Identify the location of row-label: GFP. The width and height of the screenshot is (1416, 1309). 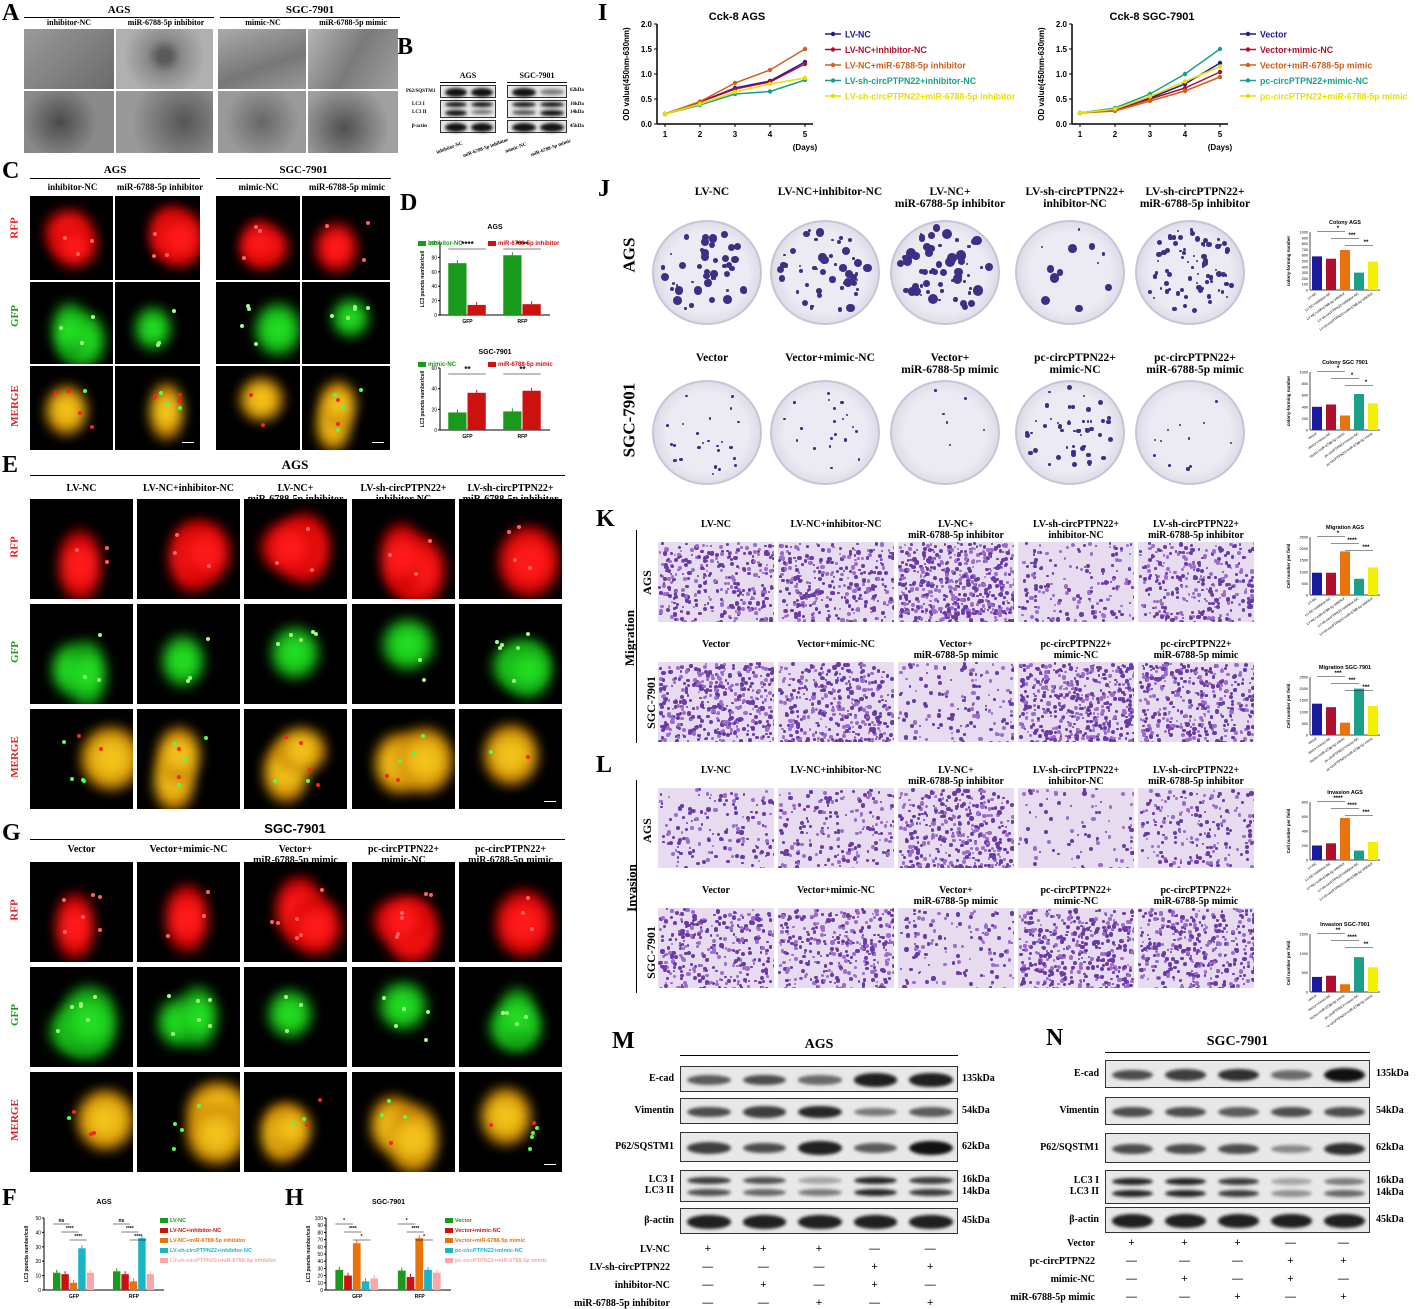
(15, 652).